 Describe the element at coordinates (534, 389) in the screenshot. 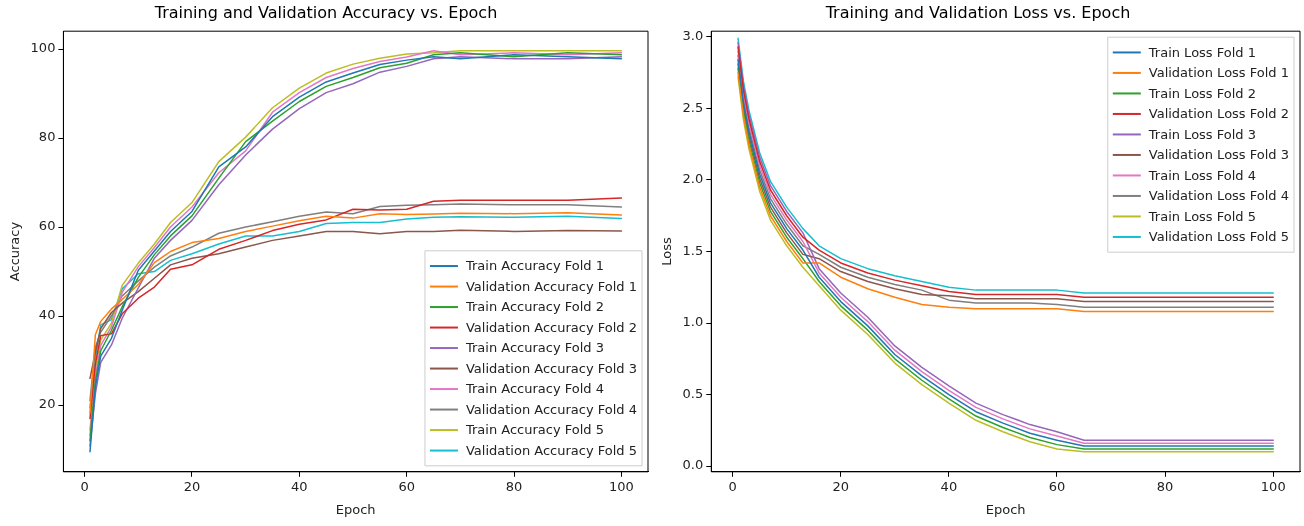

I see `legend-label: Train Accuracy Fold 4` at that location.